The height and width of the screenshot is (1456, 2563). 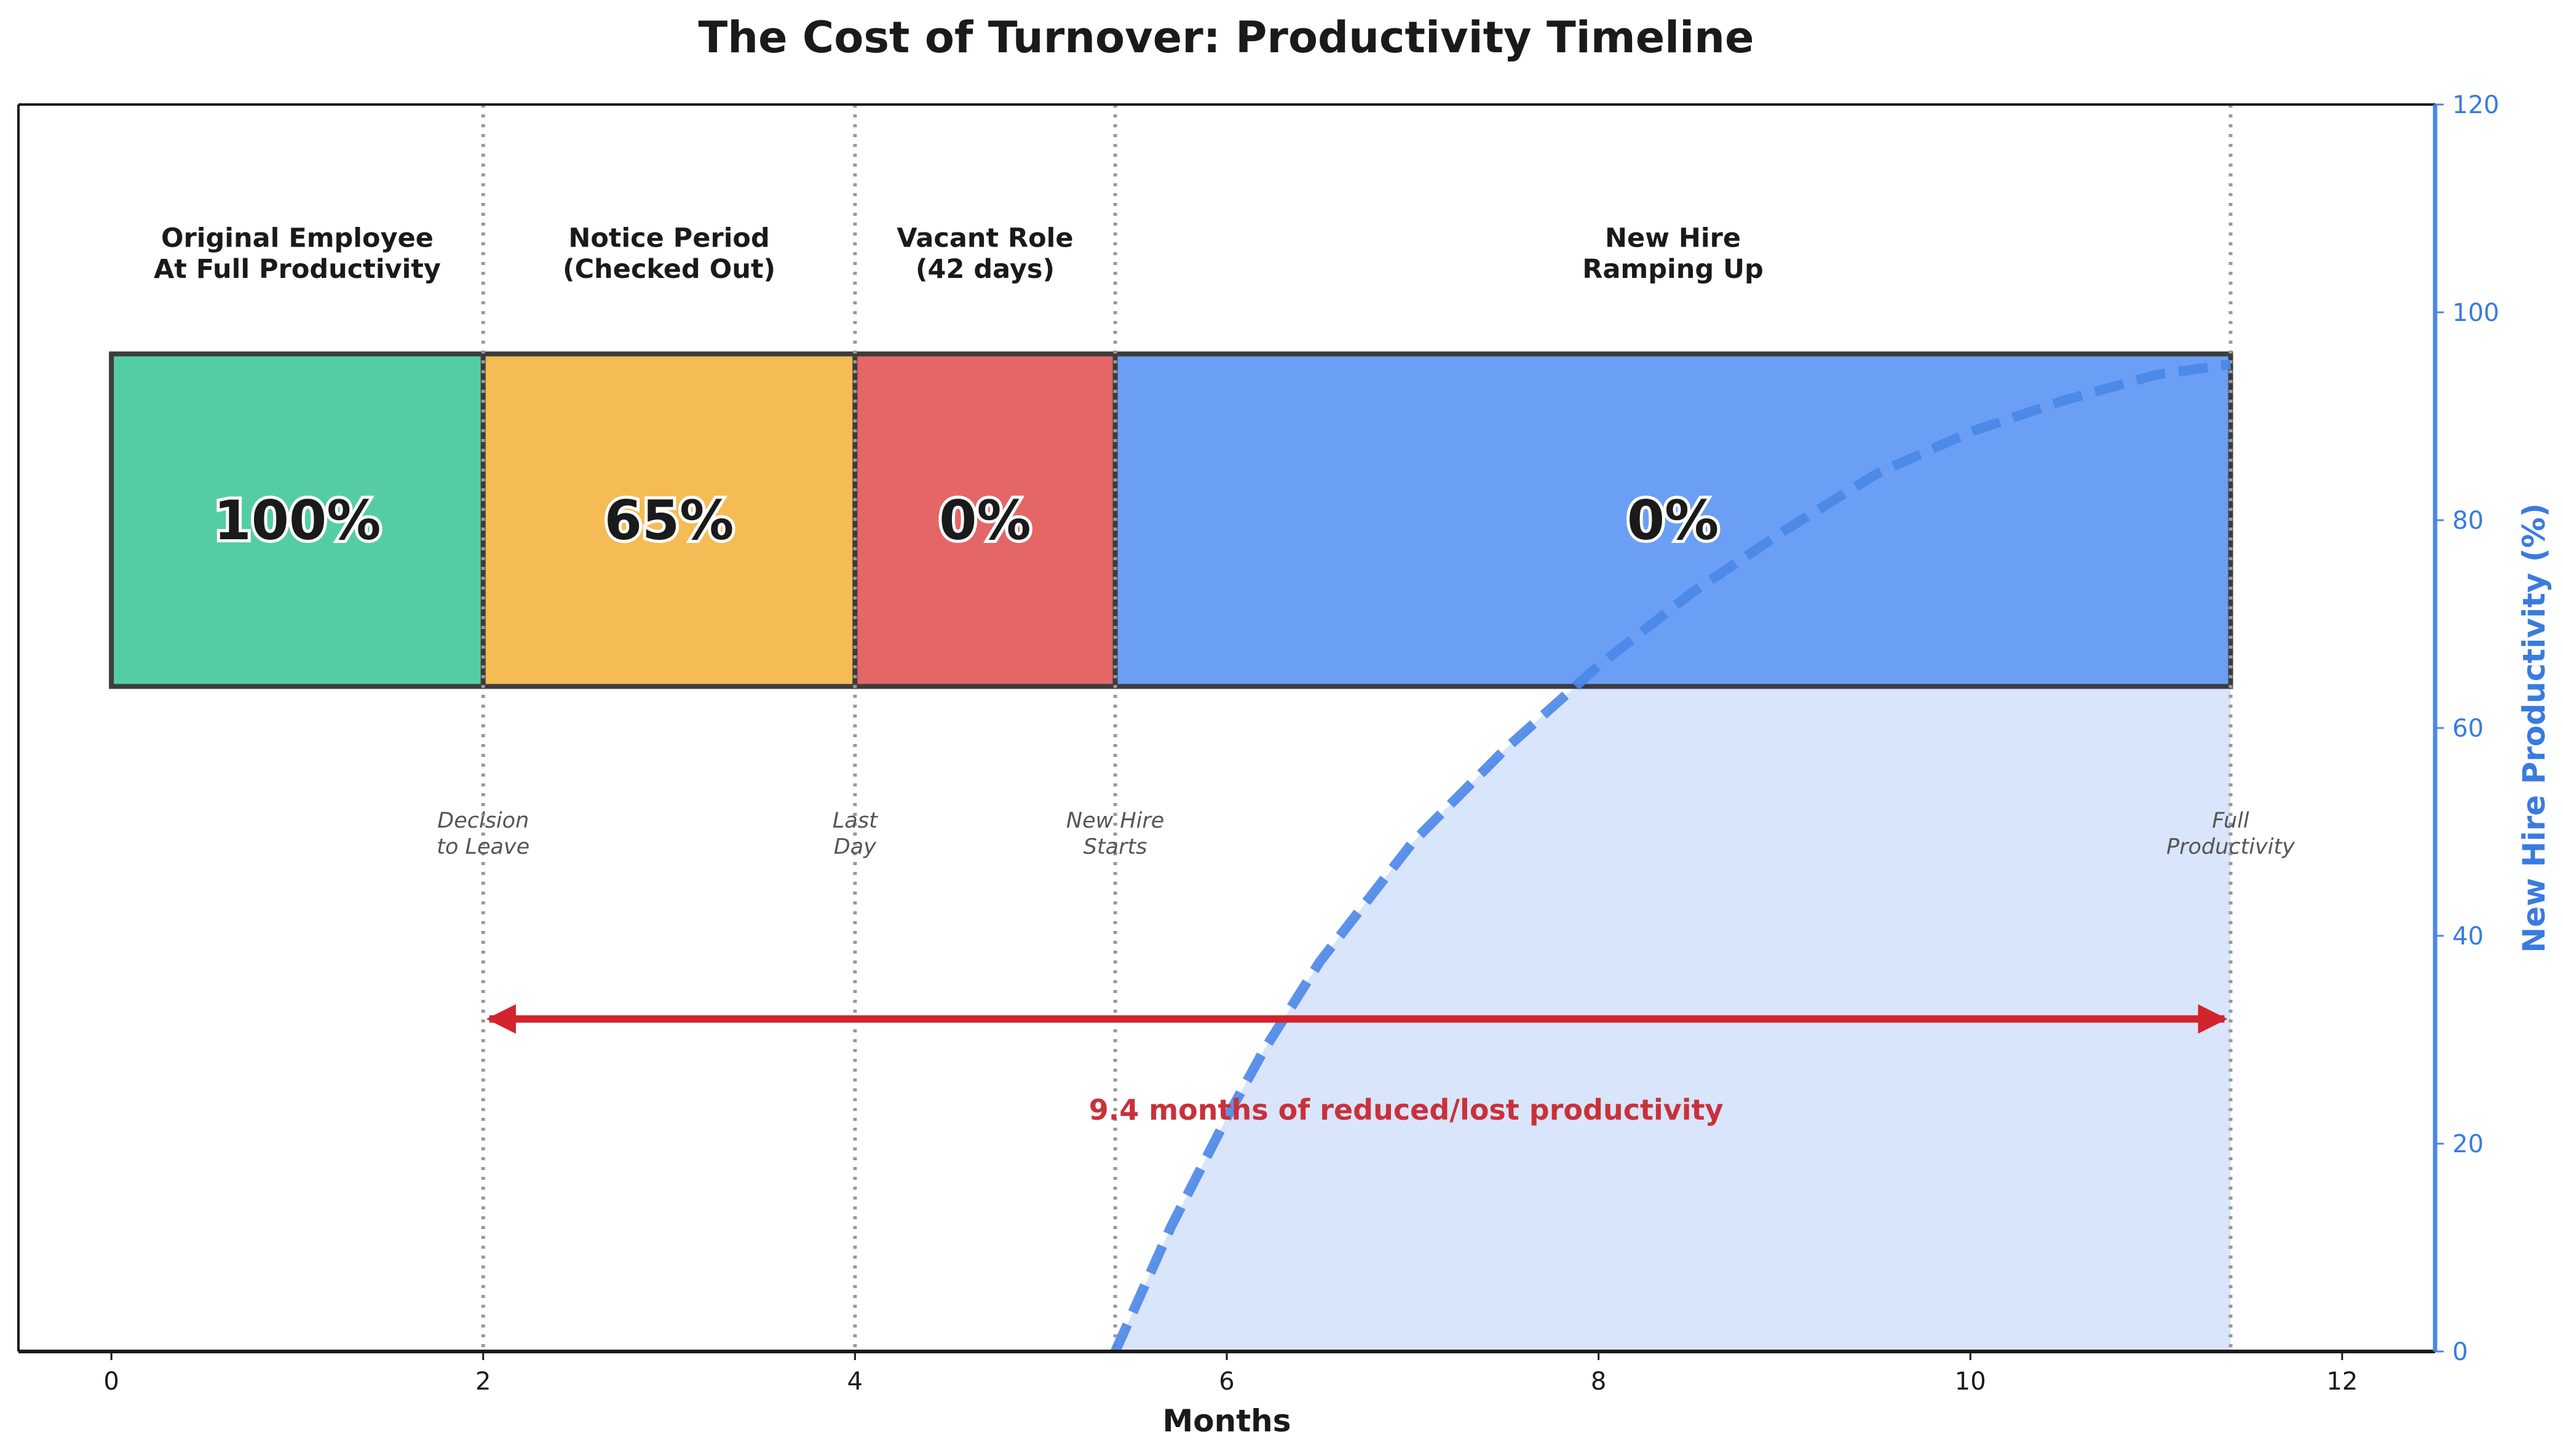 What do you see at coordinates (297, 270) in the screenshot?
I see `phase-label-line2-0: At Full Productivity` at bounding box center [297, 270].